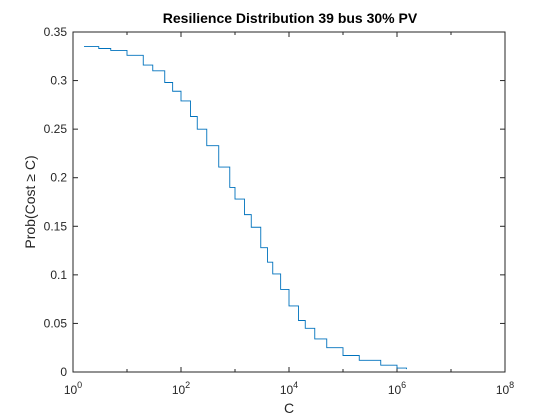 Image resolution: width=560 pixels, height=420 pixels. What do you see at coordinates (63, 372) in the screenshot?
I see `y-tick-label: 0` at bounding box center [63, 372].